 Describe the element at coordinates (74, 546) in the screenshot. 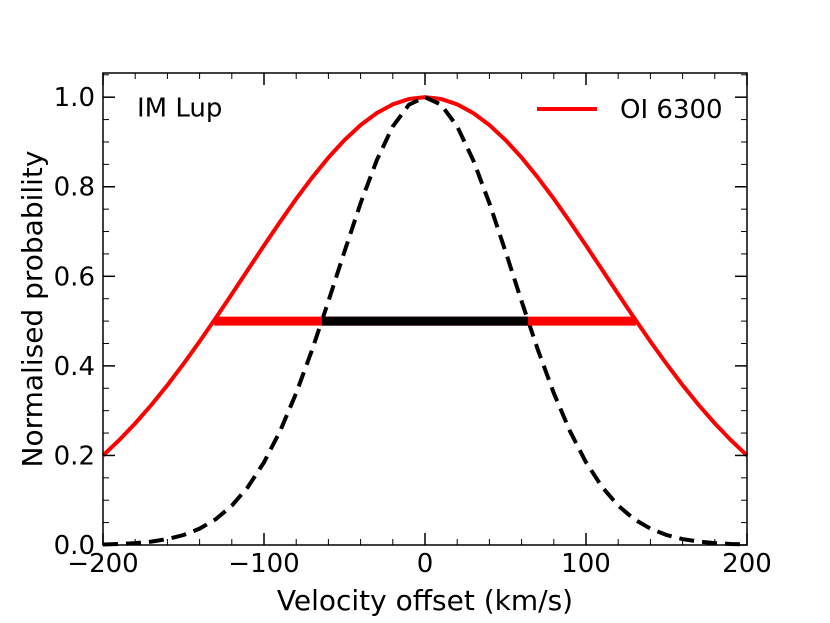

I see `y-tick-label: 0.0` at that location.